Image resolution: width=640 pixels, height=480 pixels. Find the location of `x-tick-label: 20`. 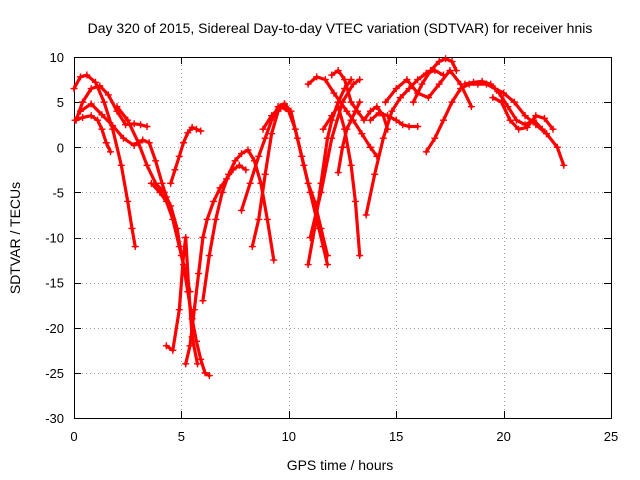

x-tick-label: 20 is located at coordinates (503, 436).